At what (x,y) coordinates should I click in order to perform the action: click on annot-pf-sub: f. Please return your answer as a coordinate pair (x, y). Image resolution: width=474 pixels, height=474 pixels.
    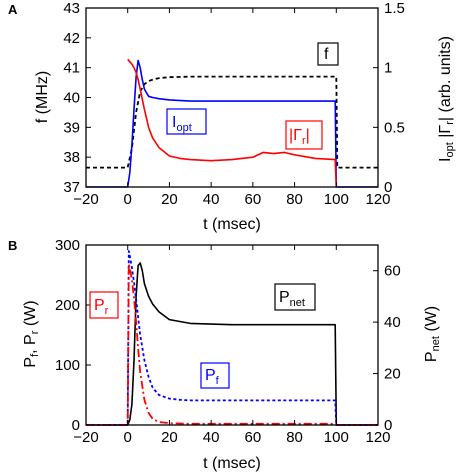
    Looking at the image, I should click on (218, 381).